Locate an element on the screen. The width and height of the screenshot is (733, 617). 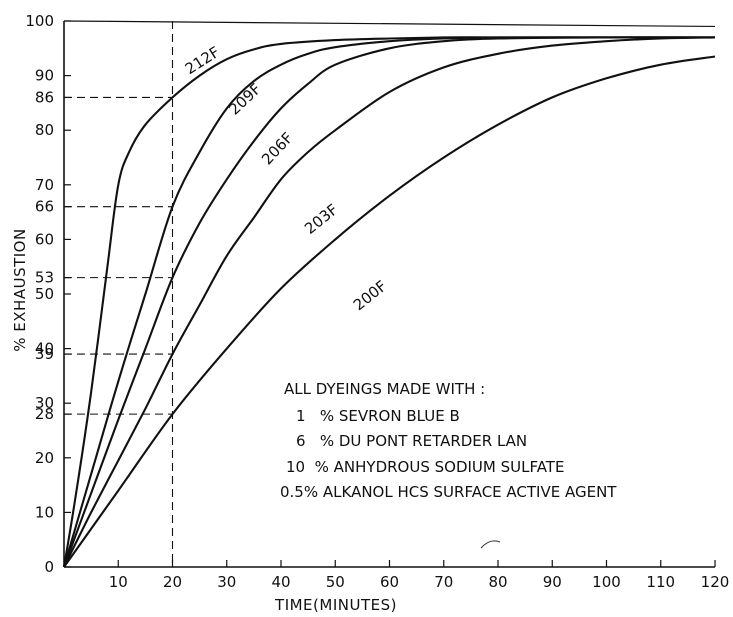
y-tick-label: 28 is located at coordinates (44, 414).